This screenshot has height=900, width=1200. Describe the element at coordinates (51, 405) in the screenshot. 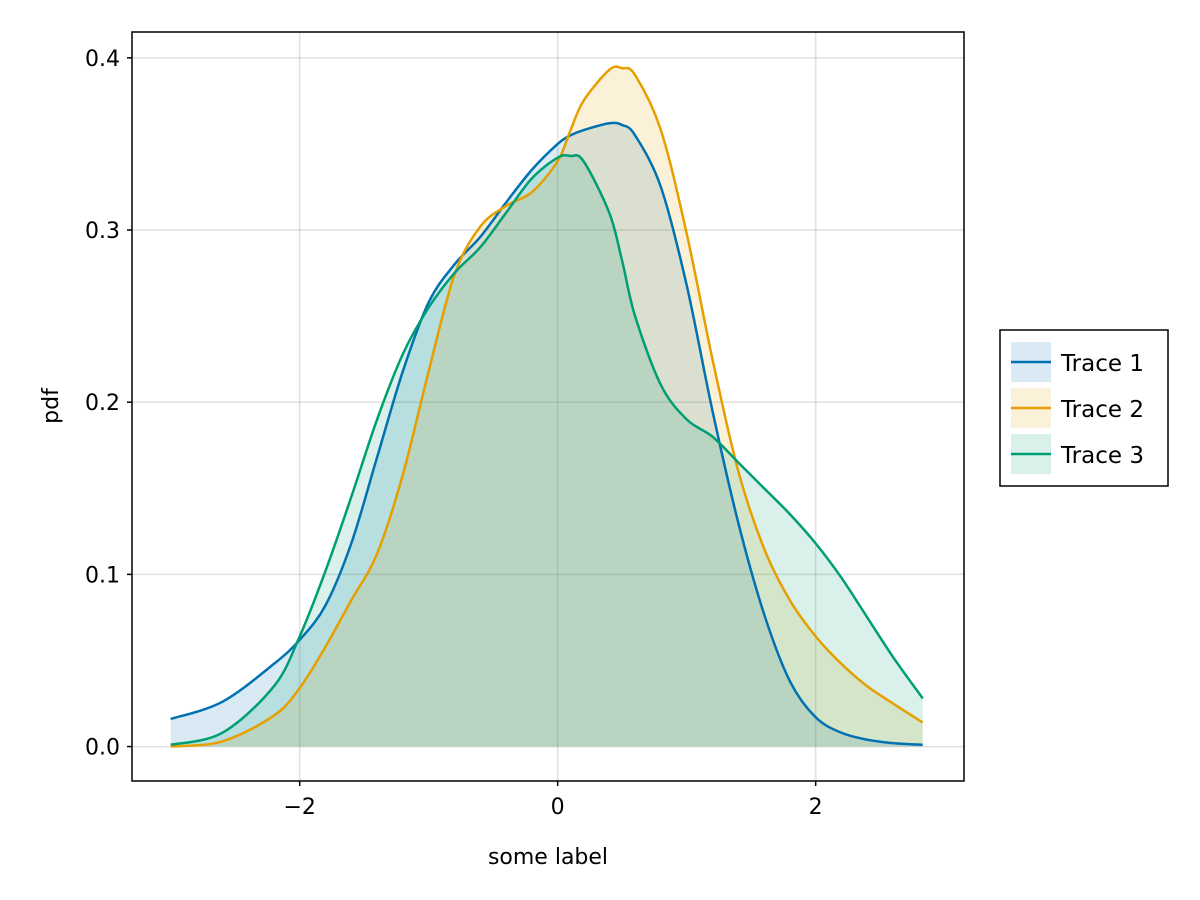

I see `y-axis-label: pdf` at that location.